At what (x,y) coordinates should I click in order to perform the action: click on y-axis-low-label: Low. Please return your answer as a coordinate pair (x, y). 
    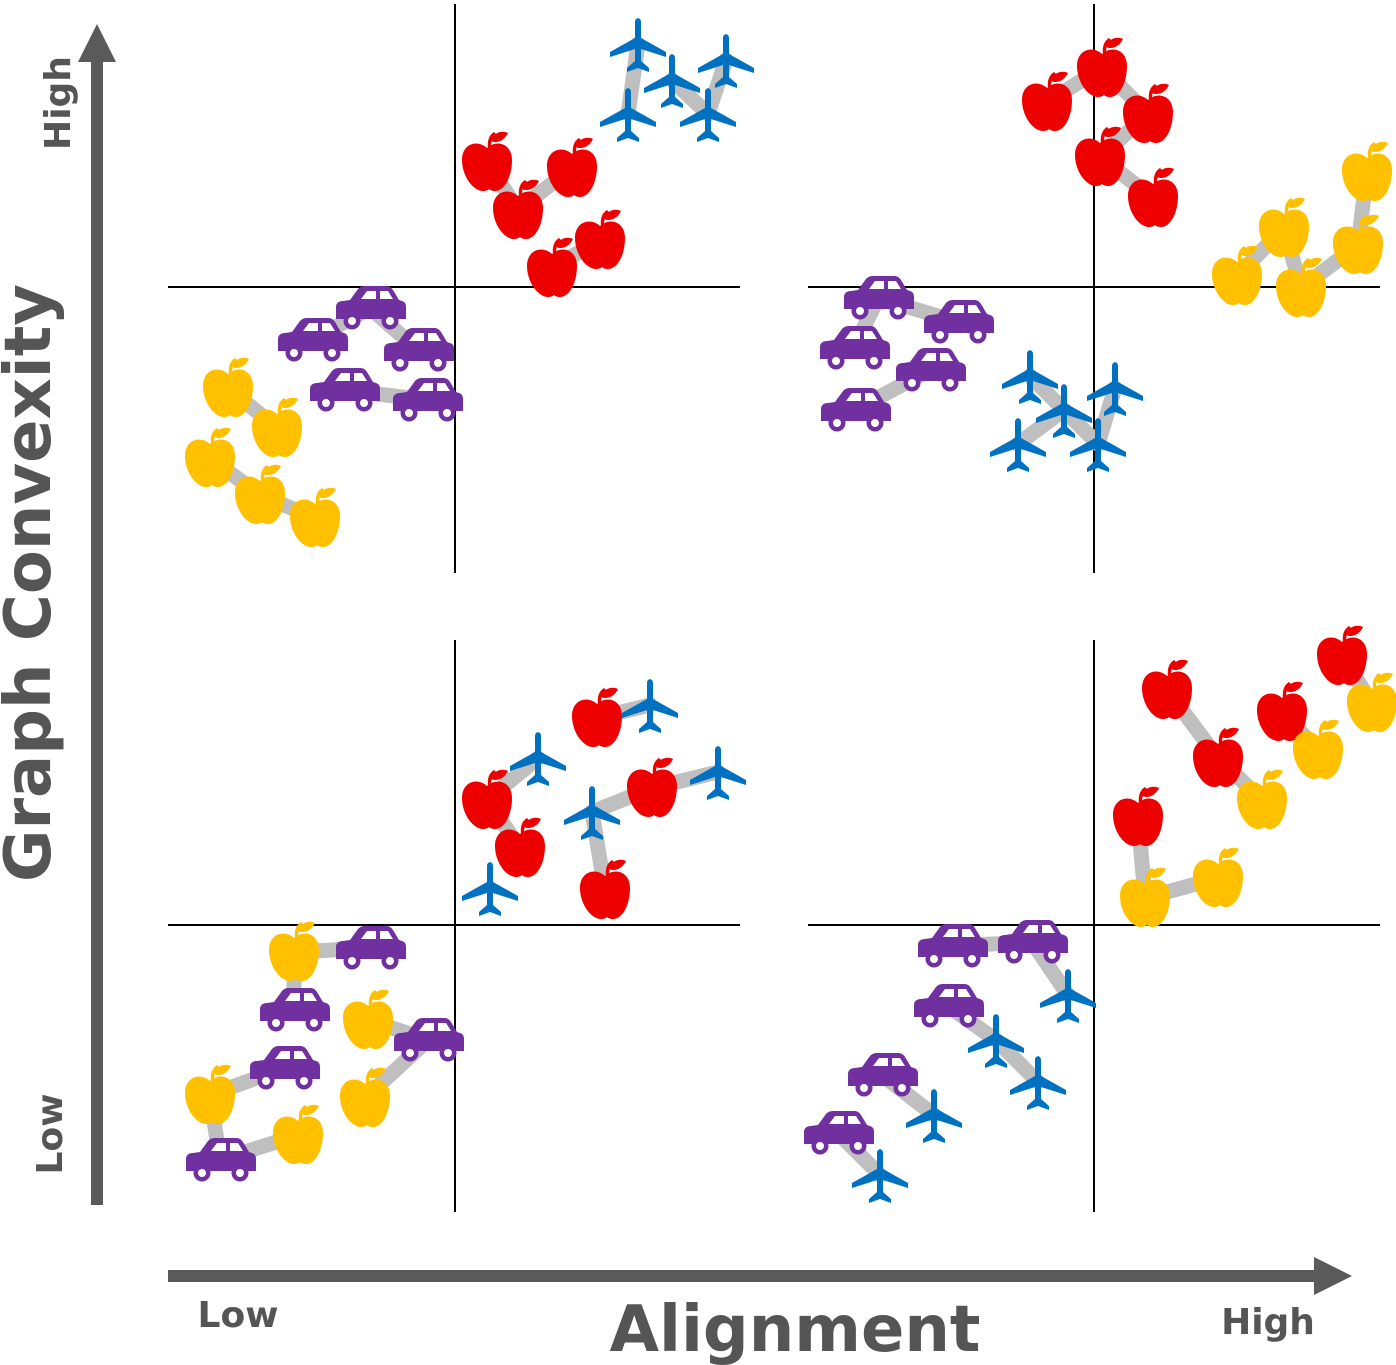
    Looking at the image, I should click on (50, 1134).